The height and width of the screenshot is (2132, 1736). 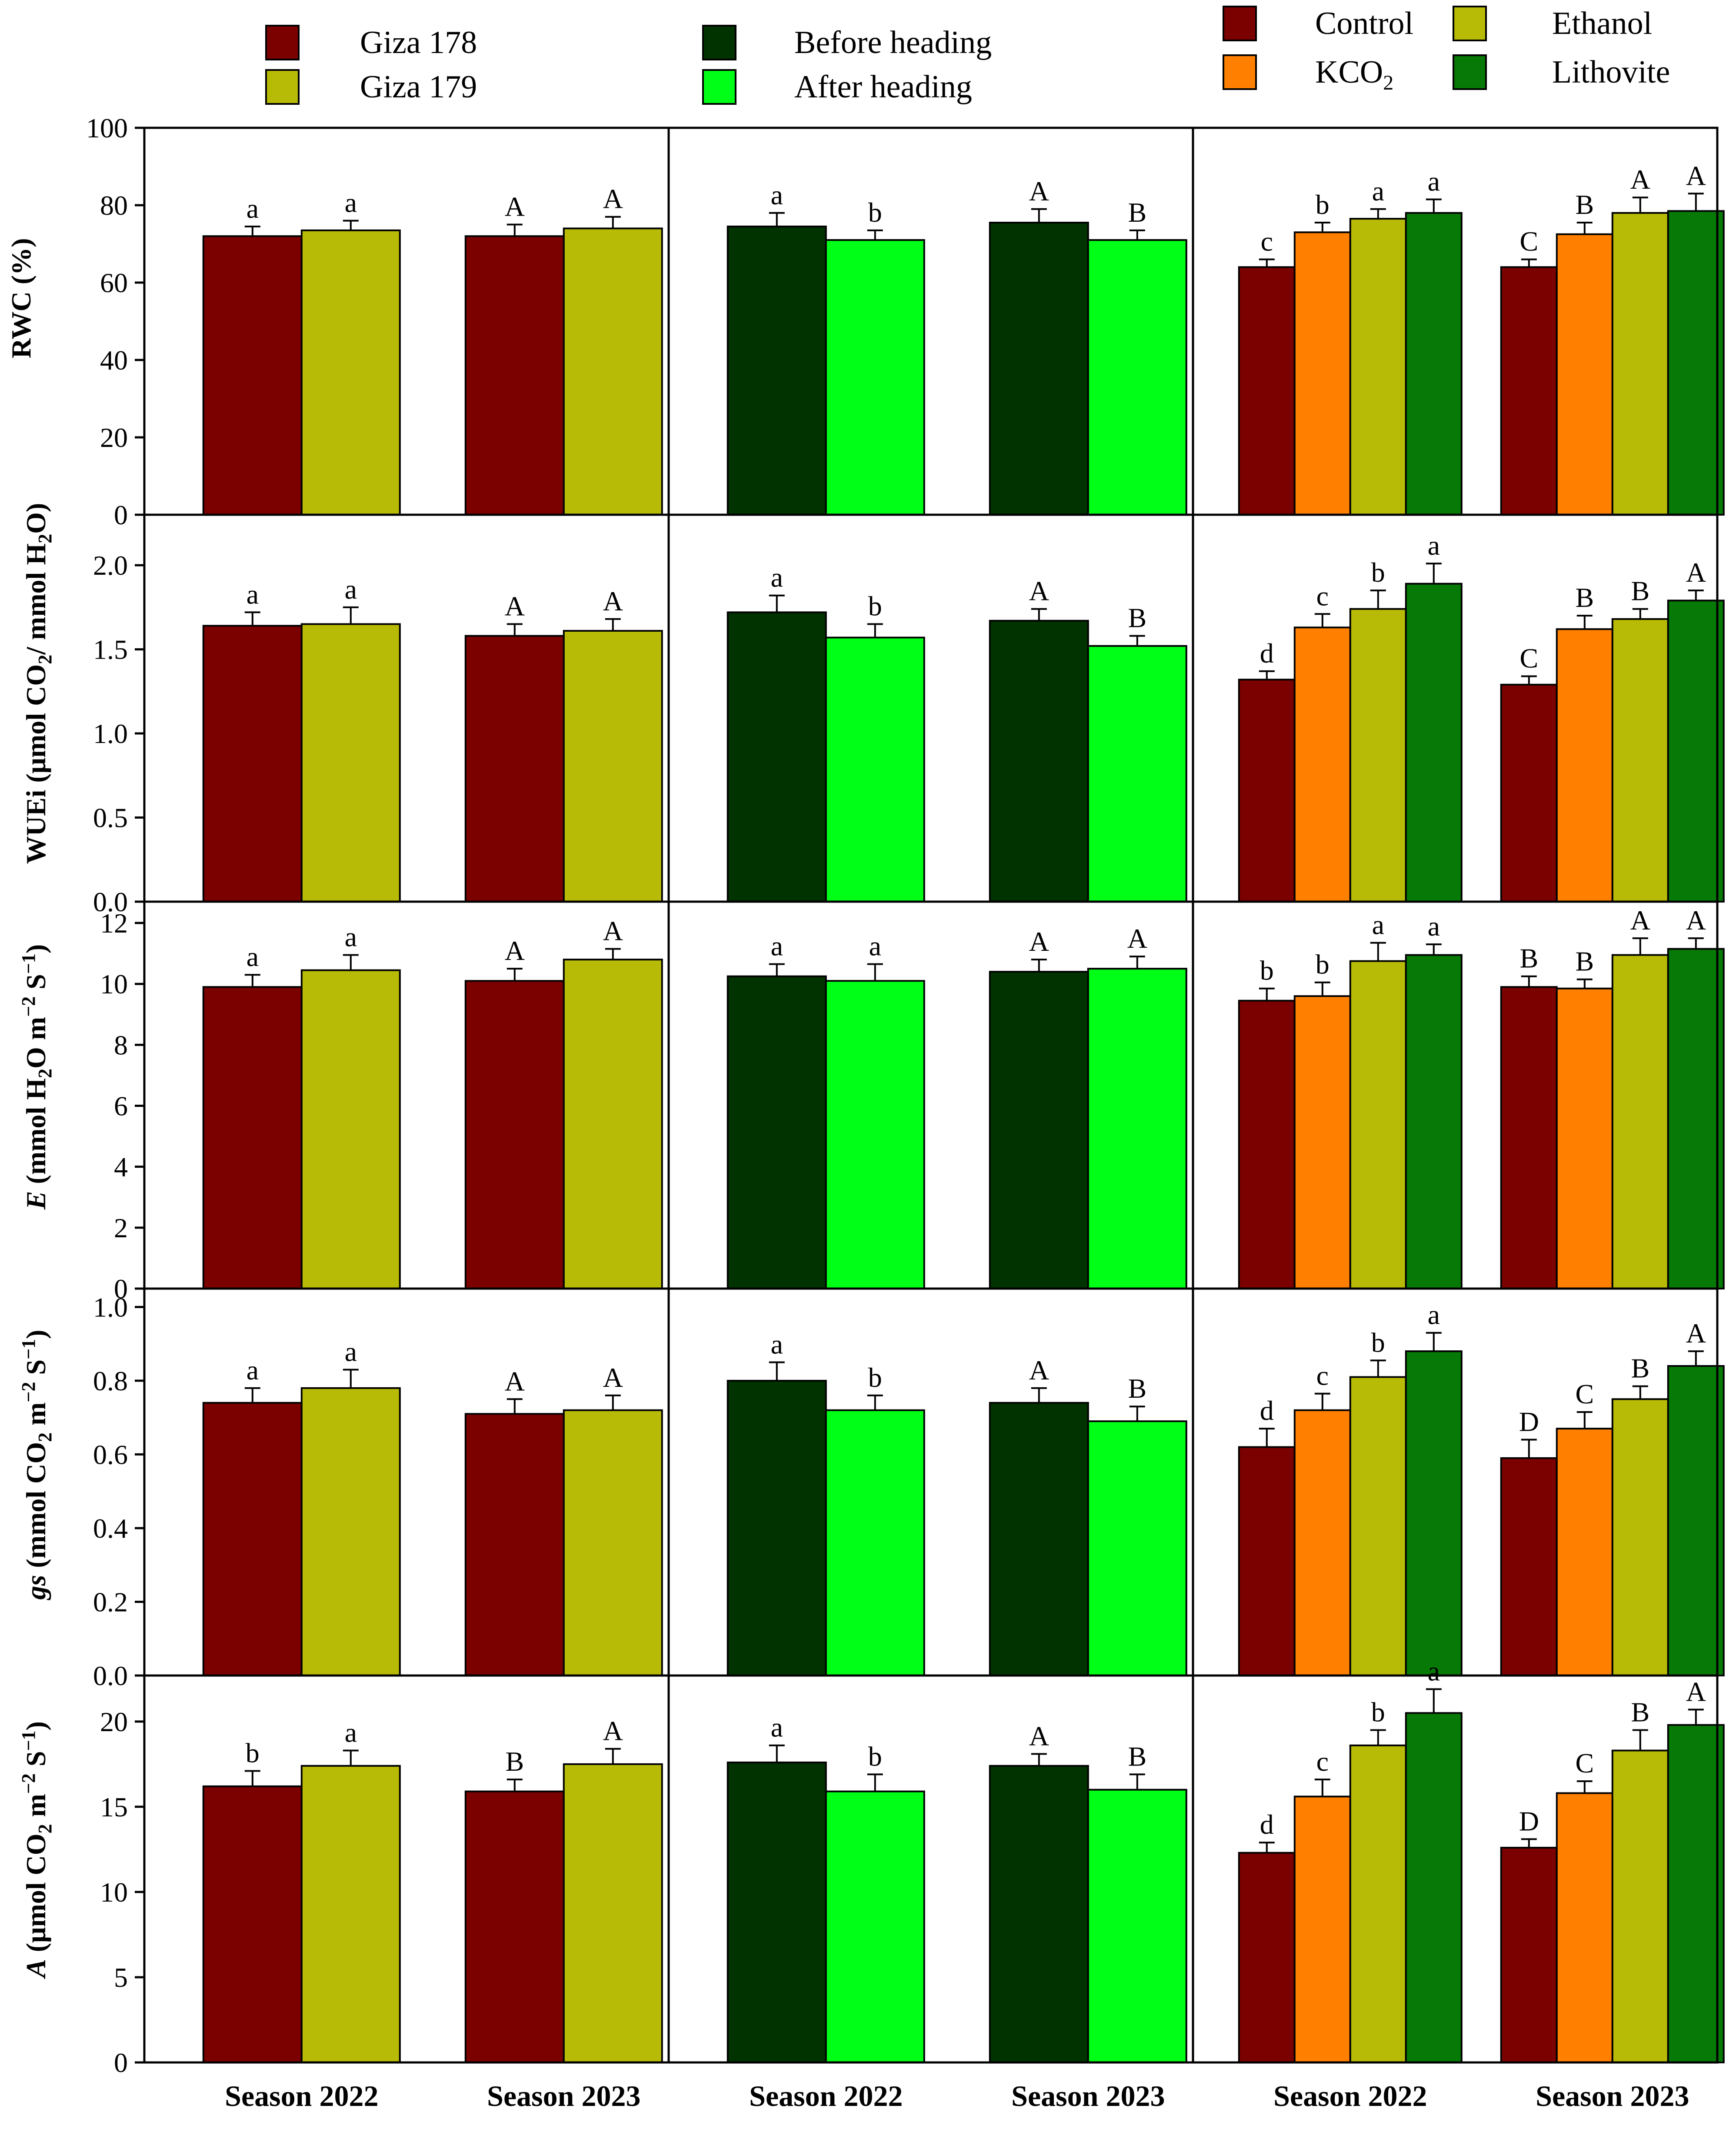 What do you see at coordinates (1458, 708) in the screenshot?
I see `panel-treatment: d c b a C B B A` at bounding box center [1458, 708].